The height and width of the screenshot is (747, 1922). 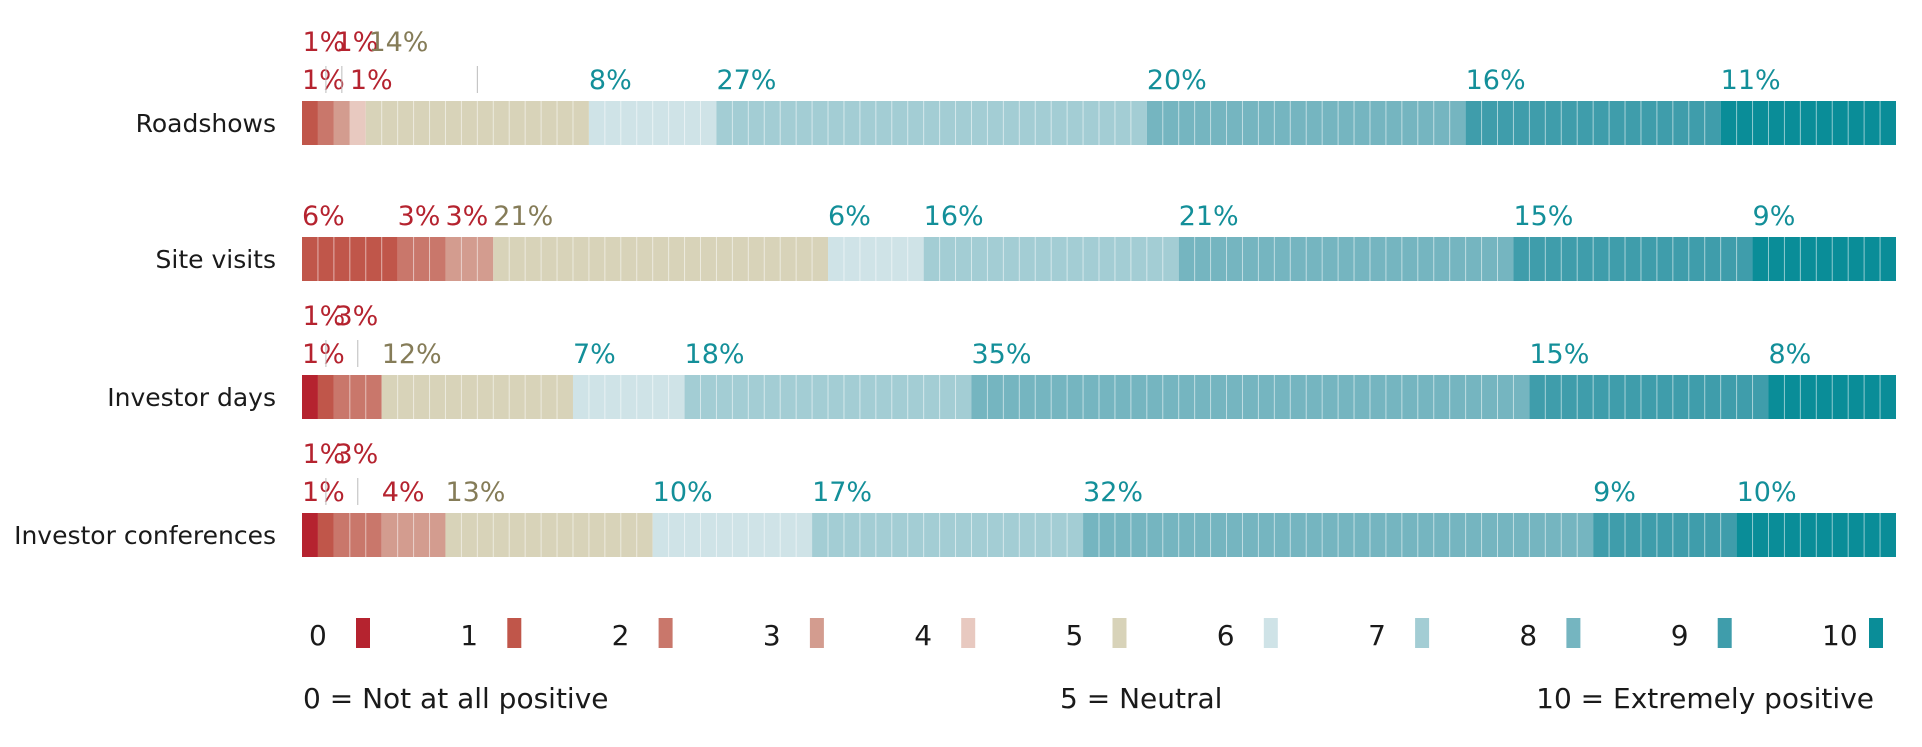 I want to click on data-label: 32%, so click(x=1113, y=492).